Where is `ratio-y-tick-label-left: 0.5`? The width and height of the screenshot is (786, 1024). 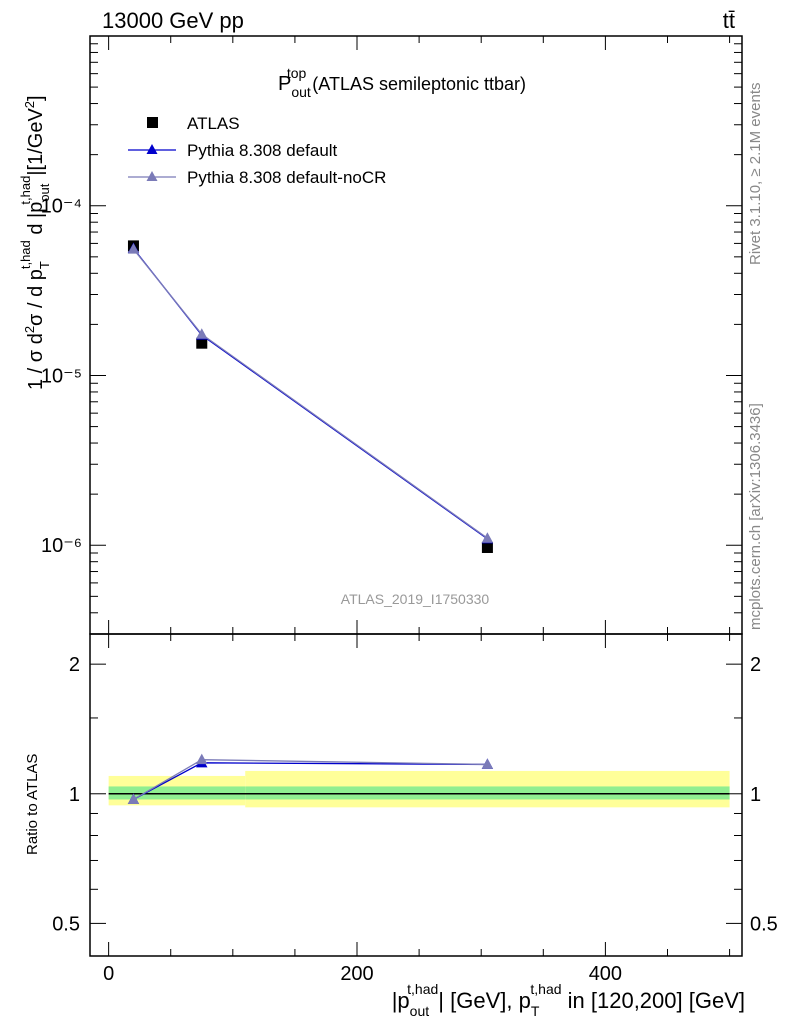 ratio-y-tick-label-left: 0.5 is located at coordinates (66, 924).